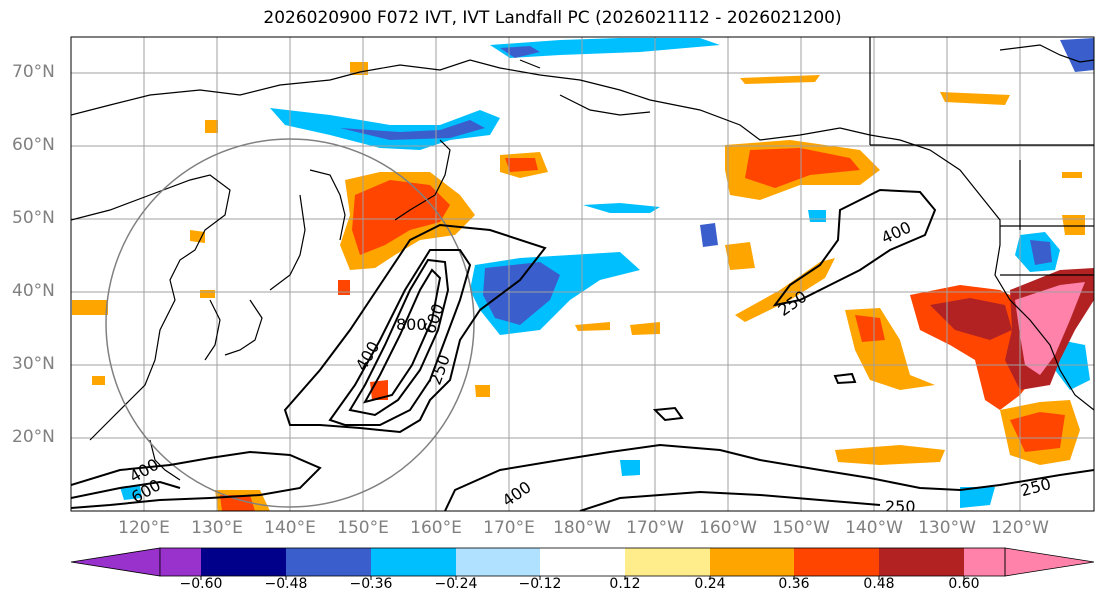 This screenshot has width=1105, height=604. I want to click on colorbar-tick-label: 0.60, so click(964, 584).